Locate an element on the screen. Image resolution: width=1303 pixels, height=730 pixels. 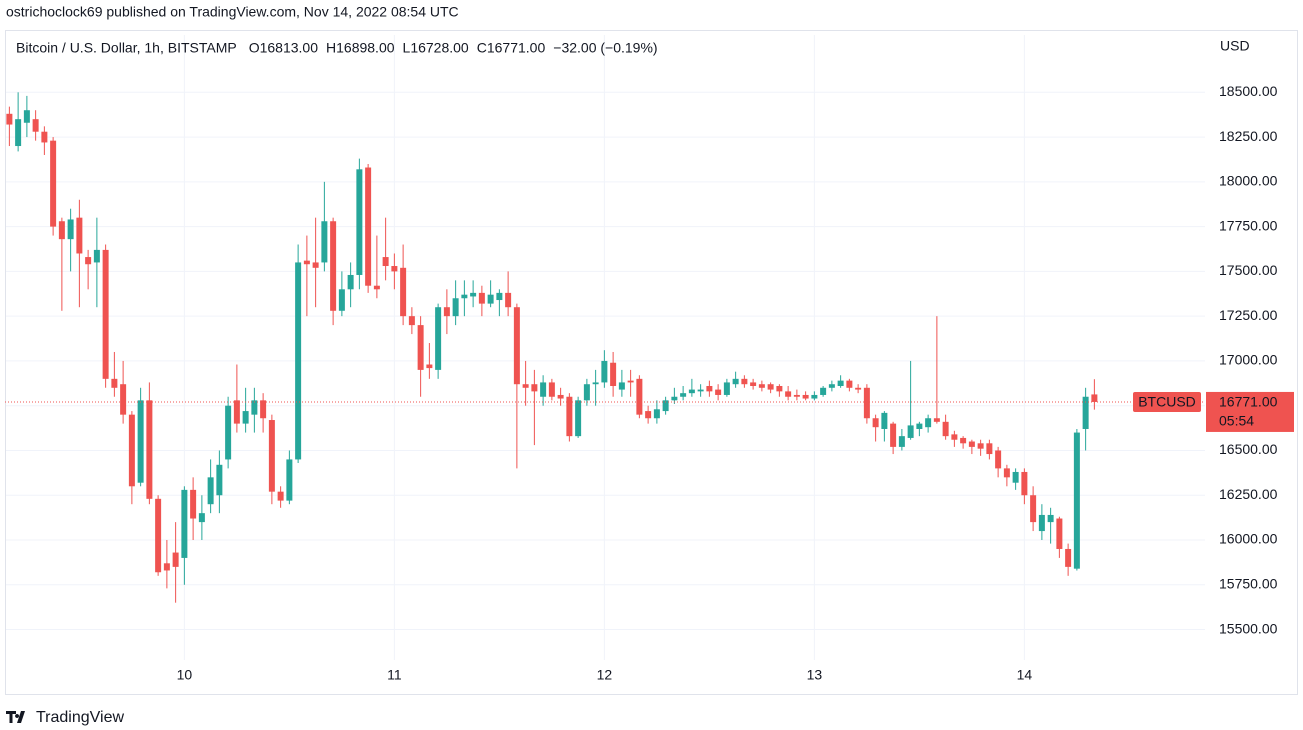
x-tick-label: 10 is located at coordinates (185, 675).